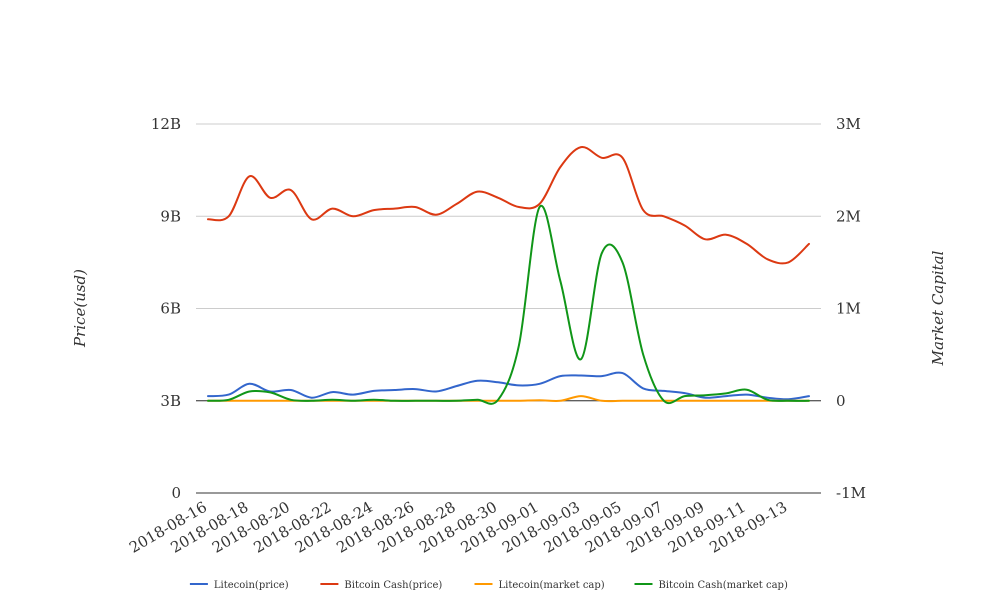 This screenshot has height=616, width=1008. Describe the element at coordinates (552, 585) in the screenshot. I see `legend-label: Litecoin(market cap)` at that location.